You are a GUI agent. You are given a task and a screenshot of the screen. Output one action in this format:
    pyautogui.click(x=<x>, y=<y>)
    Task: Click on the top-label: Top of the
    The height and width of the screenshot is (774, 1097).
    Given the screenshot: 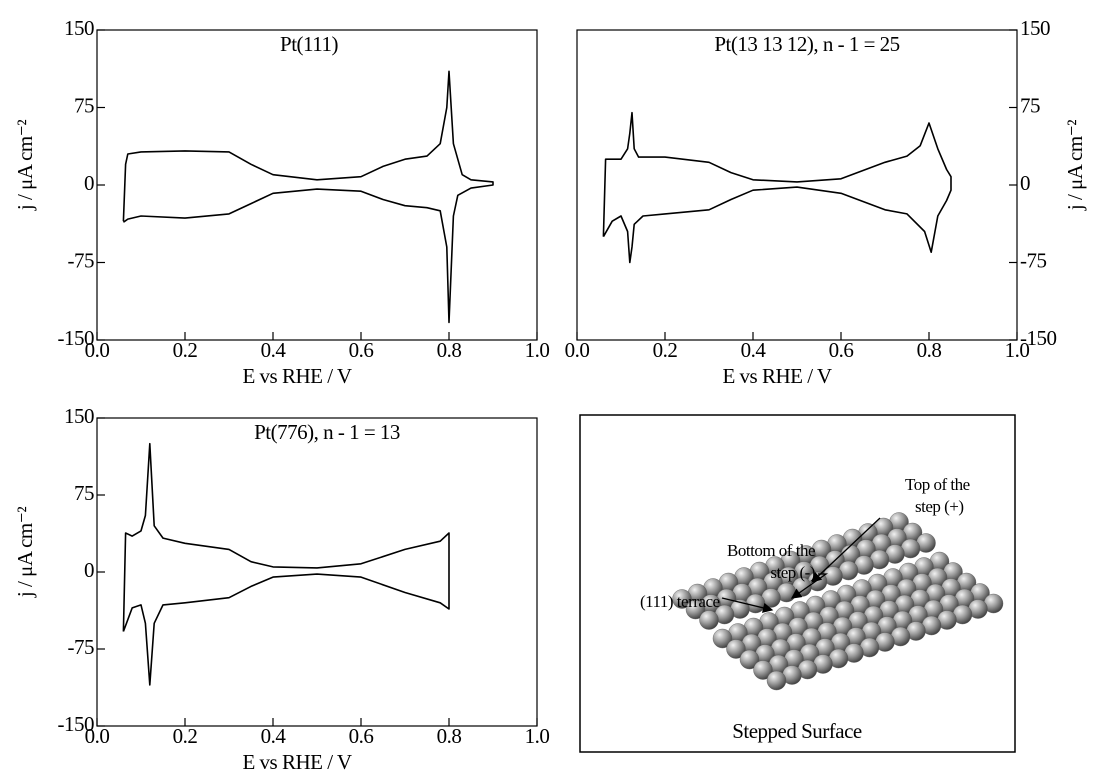 What is the action you would take?
    pyautogui.click(x=937, y=484)
    